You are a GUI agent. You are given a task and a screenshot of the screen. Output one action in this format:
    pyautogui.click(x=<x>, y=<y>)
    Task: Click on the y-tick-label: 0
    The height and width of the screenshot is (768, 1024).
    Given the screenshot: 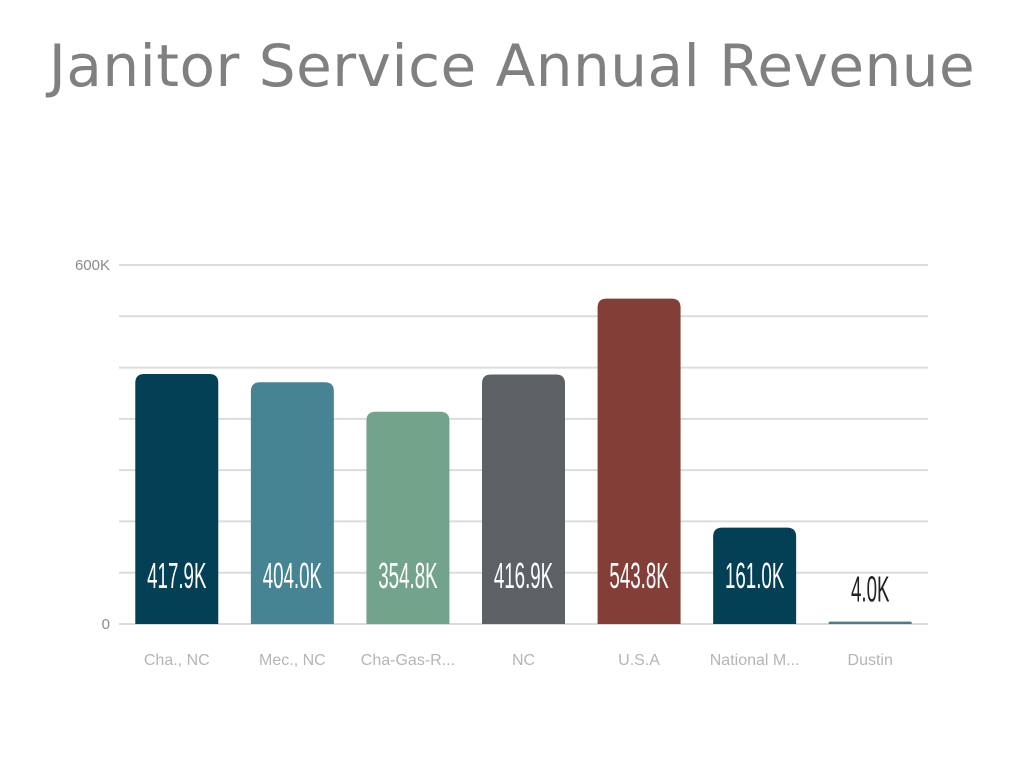 What is the action you would take?
    pyautogui.click(x=106, y=624)
    